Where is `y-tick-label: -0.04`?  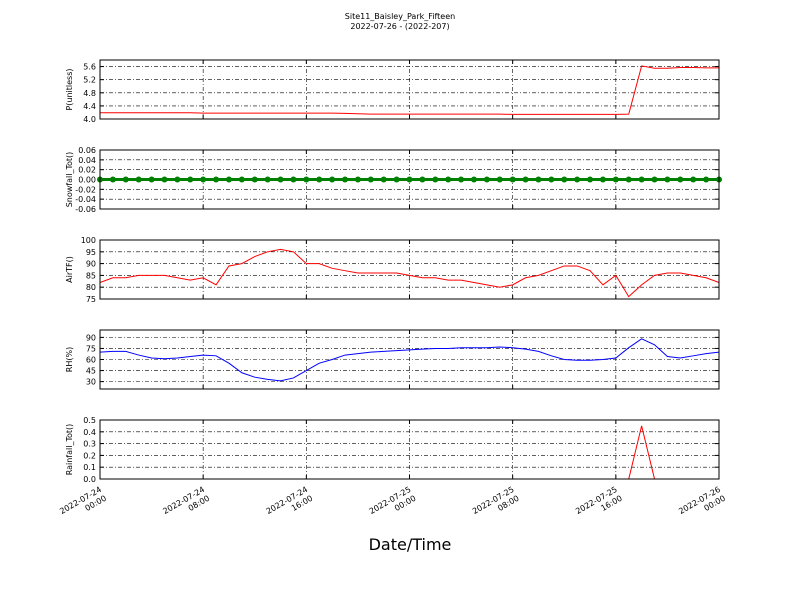
y-tick-label: -0.04 is located at coordinates (85, 199).